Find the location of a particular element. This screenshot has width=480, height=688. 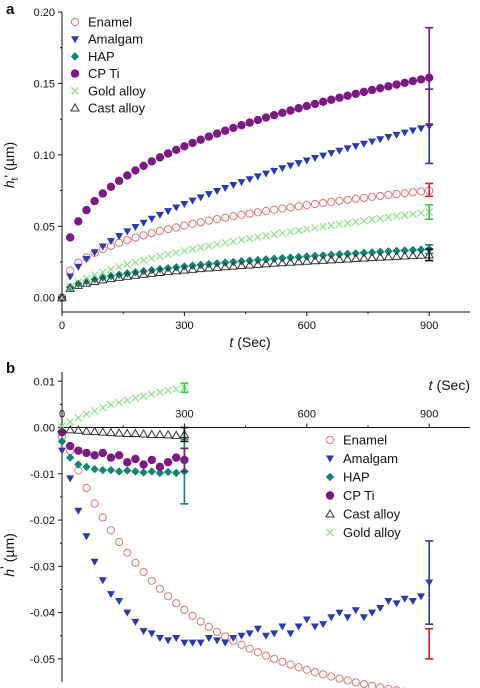

series-hap is located at coordinates (245, 273).